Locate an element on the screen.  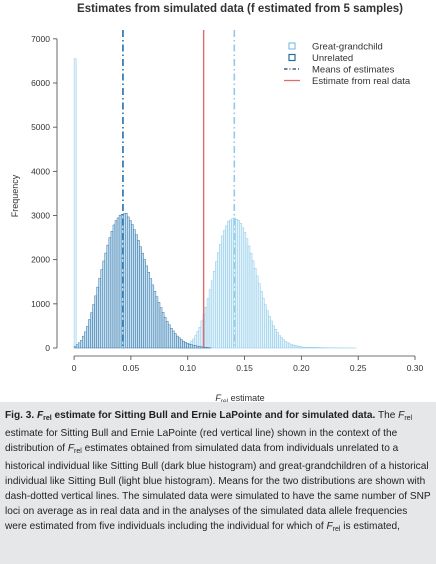
legend-item: Means of estimates is located at coordinates (339, 70).